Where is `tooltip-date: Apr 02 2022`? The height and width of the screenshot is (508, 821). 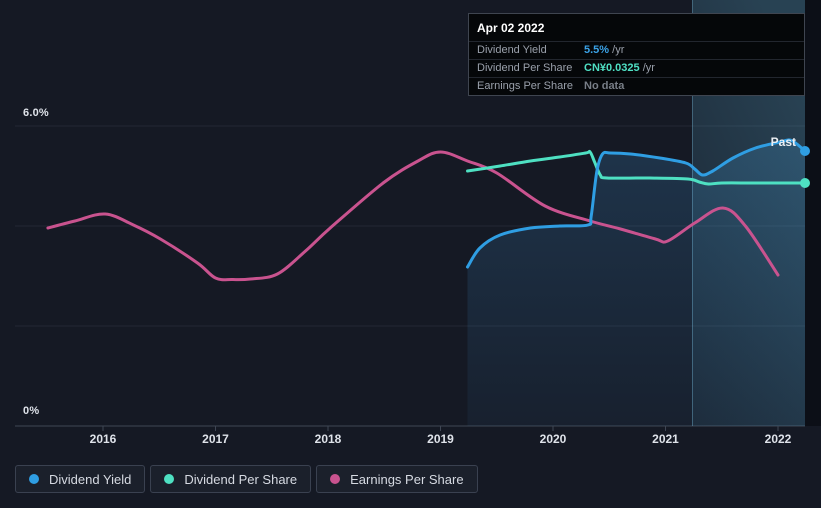
tooltip-date: Apr 02 2022 is located at coordinates (511, 28).